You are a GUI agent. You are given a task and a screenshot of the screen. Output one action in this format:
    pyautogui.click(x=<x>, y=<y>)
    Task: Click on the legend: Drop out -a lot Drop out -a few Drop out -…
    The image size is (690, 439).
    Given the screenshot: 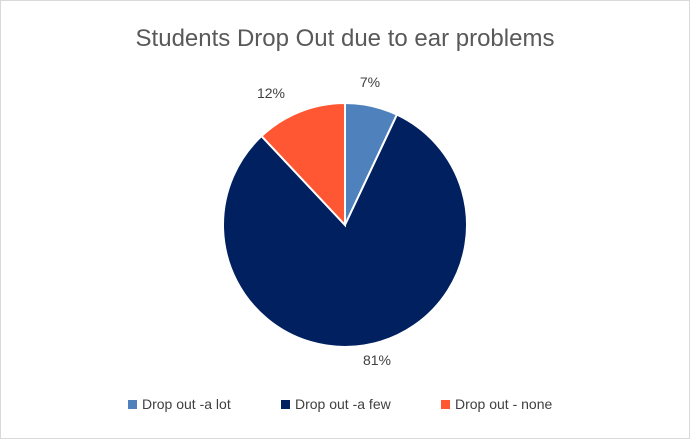 What is the action you would take?
    pyautogui.click(x=340, y=404)
    